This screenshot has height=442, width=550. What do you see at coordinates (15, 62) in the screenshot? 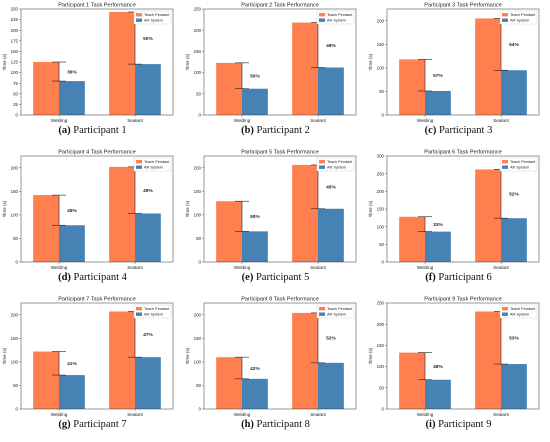
I see `y-tick-label: 125` at bounding box center [15, 62].